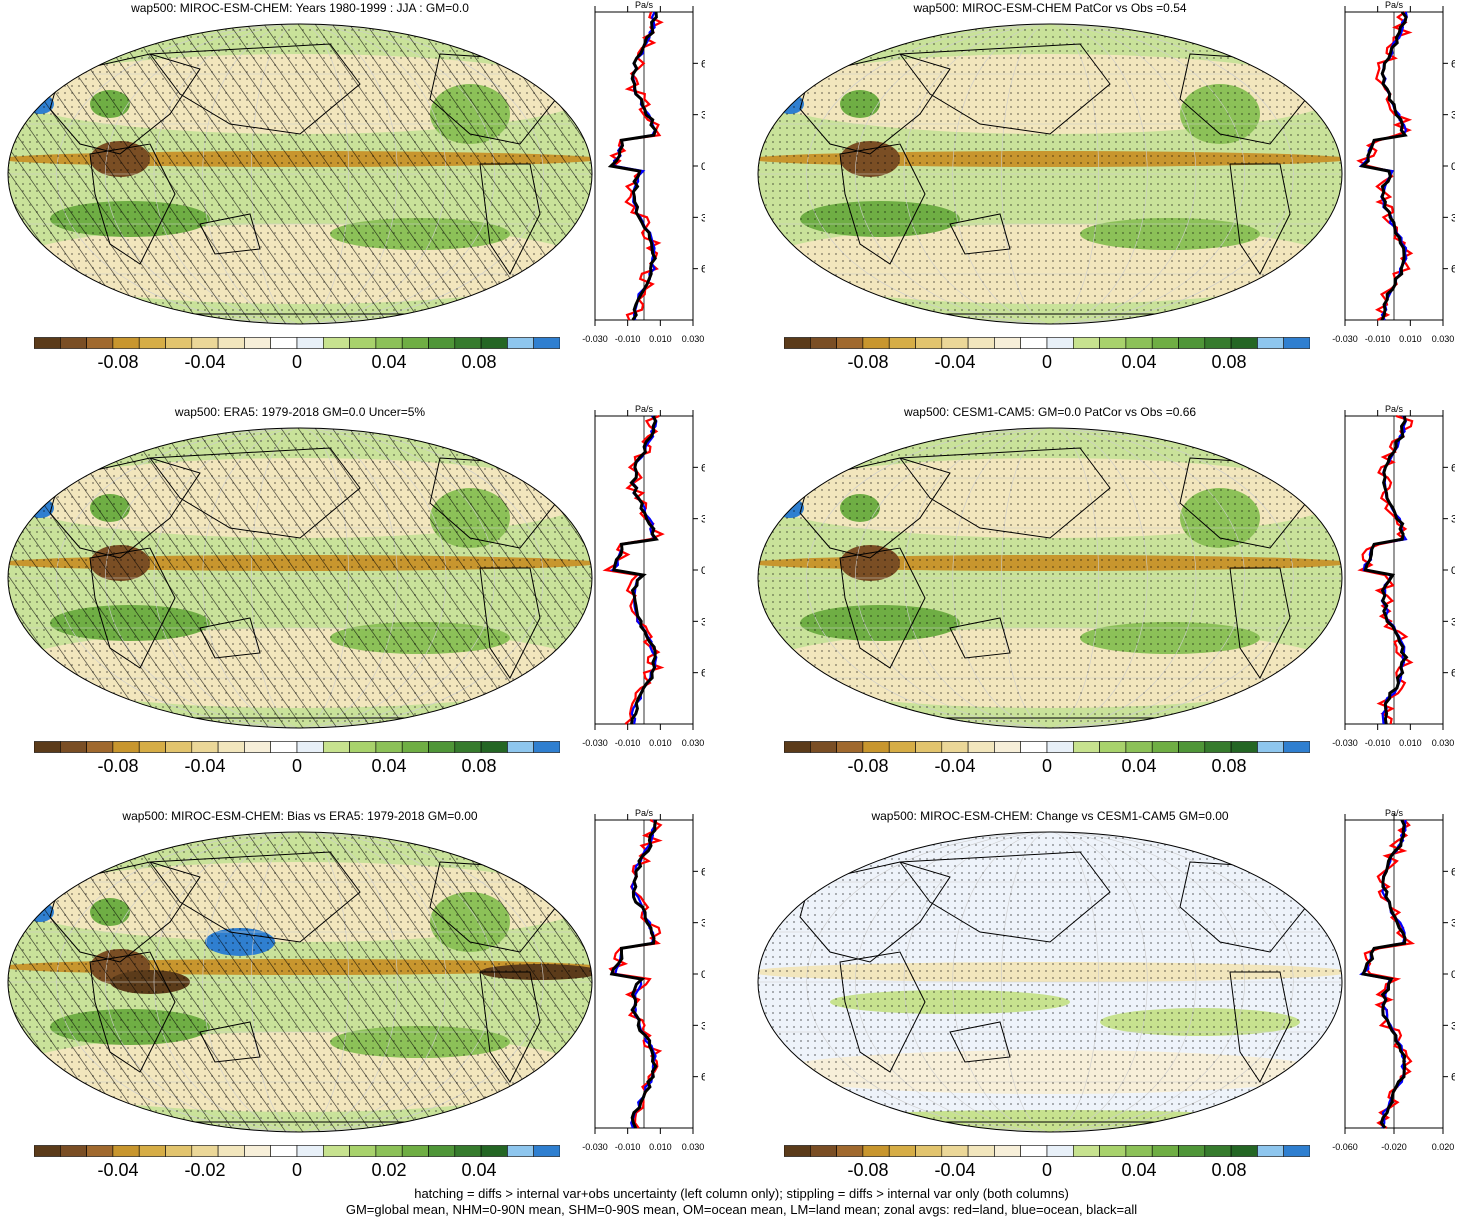 Image resolution: width=1483 pixels, height=1218 pixels. I want to click on colorbar-label: 0, so click(1047, 362).